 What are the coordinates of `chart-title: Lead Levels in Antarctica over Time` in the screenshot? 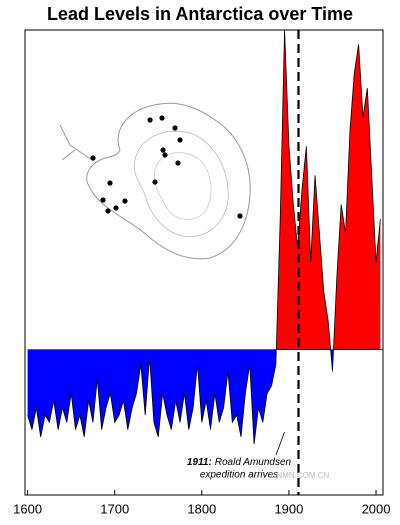 It's located at (200, 14).